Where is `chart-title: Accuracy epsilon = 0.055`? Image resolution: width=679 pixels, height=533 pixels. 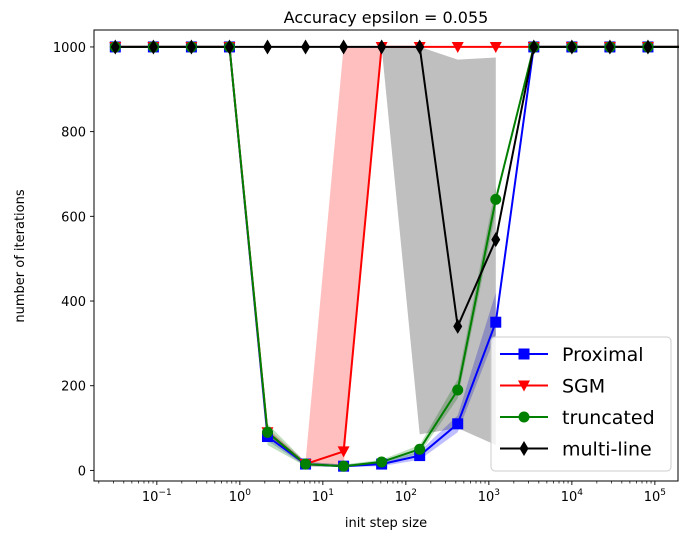 chart-title: Accuracy epsilon = 0.055 is located at coordinates (386, 17).